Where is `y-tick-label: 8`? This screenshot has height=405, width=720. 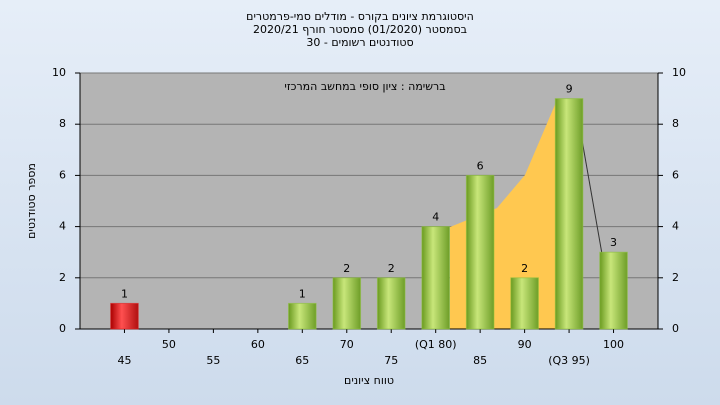
y-tick-label: 8 is located at coordinates (62, 123).